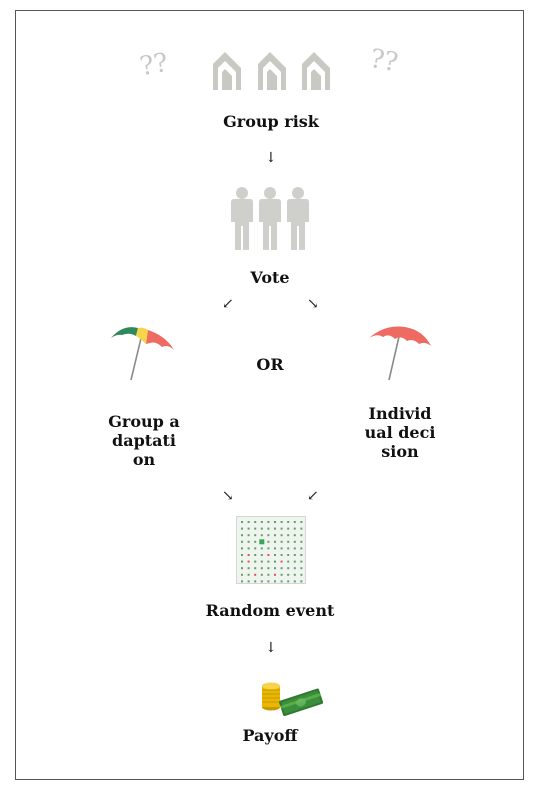  Describe the element at coordinates (400, 353) in the screenshot. I see `individual-umbrella-icon` at that location.